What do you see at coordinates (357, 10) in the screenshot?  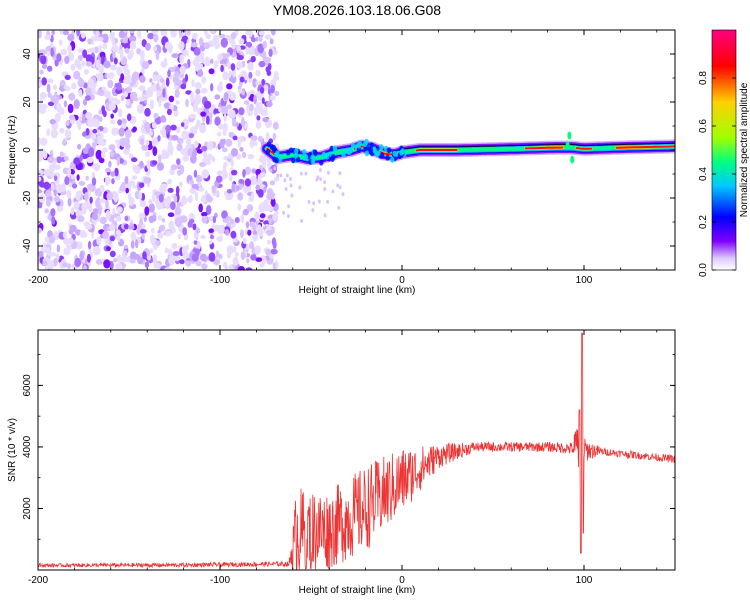 I see `figure-title: YM08.2026.103.18.06.G08` at bounding box center [357, 10].